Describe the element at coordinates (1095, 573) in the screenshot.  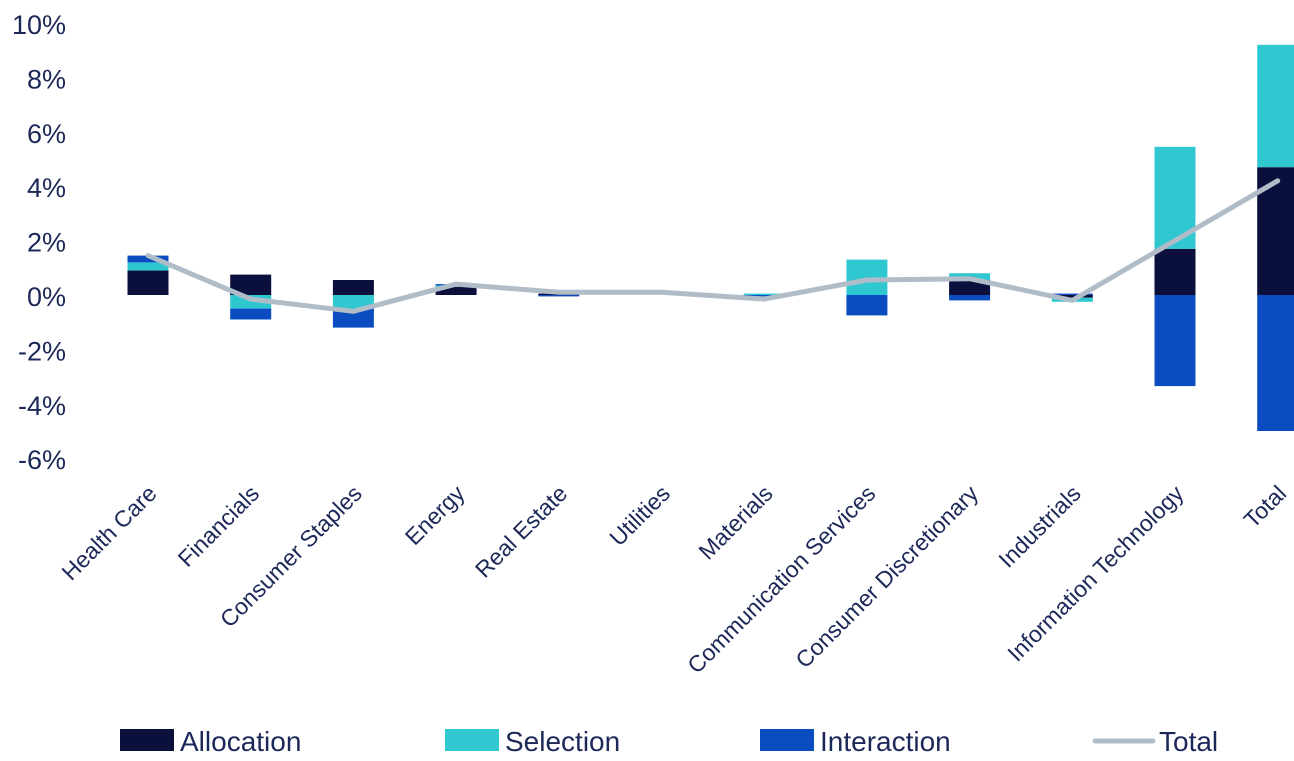
I see `x-tick-label: Information Technology` at that location.